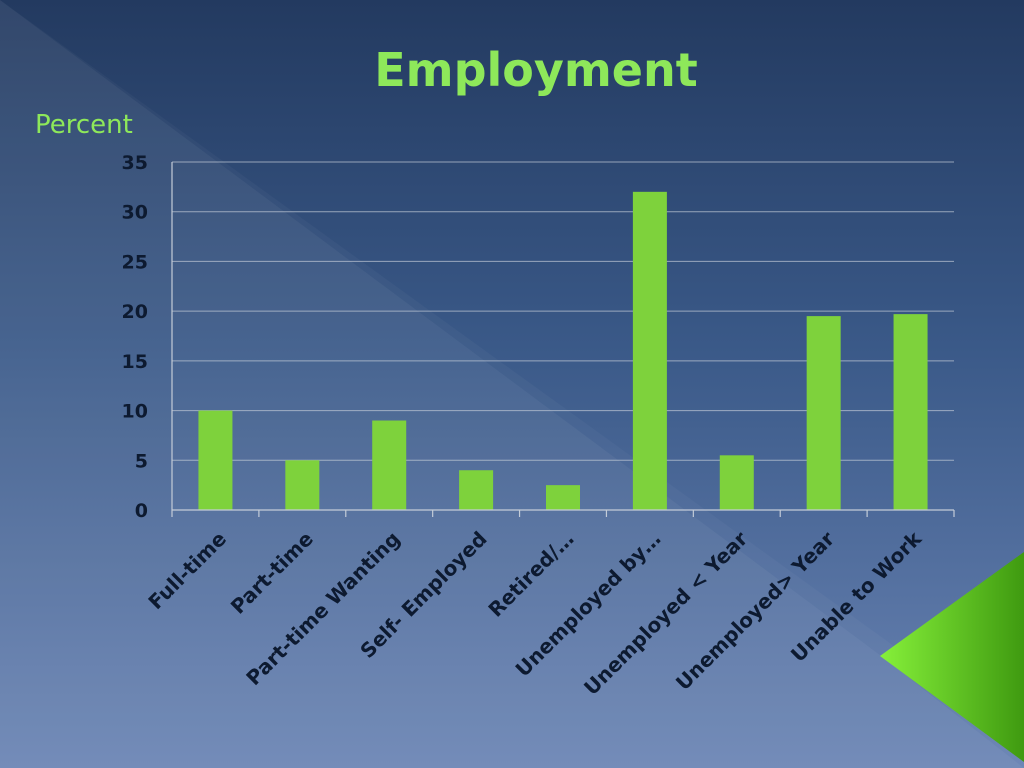 The height and width of the screenshot is (768, 1024). Describe the element at coordinates (84, 125) in the screenshot. I see `y-axis-label: Percent` at that location.